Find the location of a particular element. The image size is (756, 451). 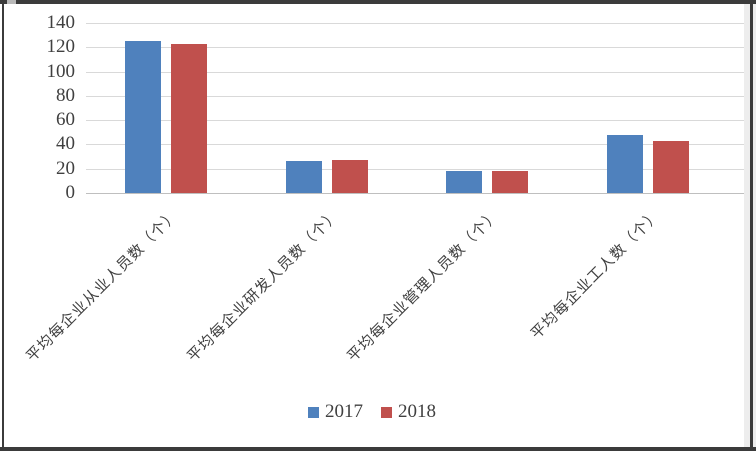

legend-label-2018: 2018 is located at coordinates (417, 411).